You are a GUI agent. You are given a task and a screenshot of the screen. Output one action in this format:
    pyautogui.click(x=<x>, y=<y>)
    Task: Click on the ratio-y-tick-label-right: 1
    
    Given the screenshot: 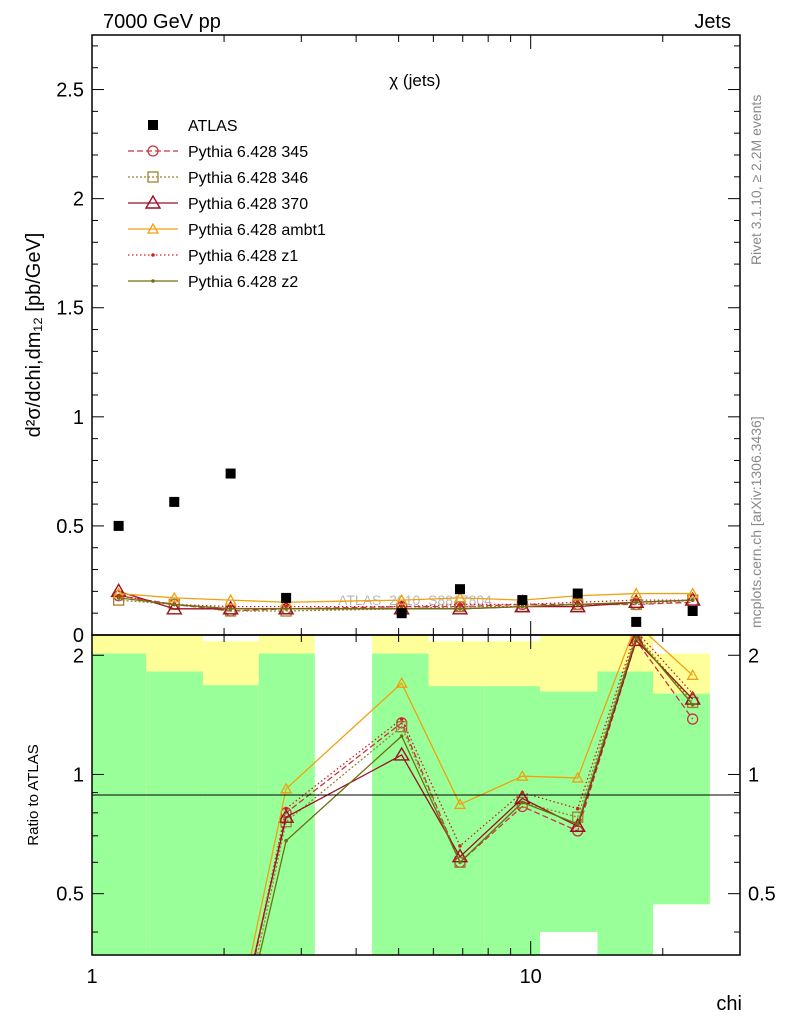 What is the action you would take?
    pyautogui.click(x=753, y=775)
    